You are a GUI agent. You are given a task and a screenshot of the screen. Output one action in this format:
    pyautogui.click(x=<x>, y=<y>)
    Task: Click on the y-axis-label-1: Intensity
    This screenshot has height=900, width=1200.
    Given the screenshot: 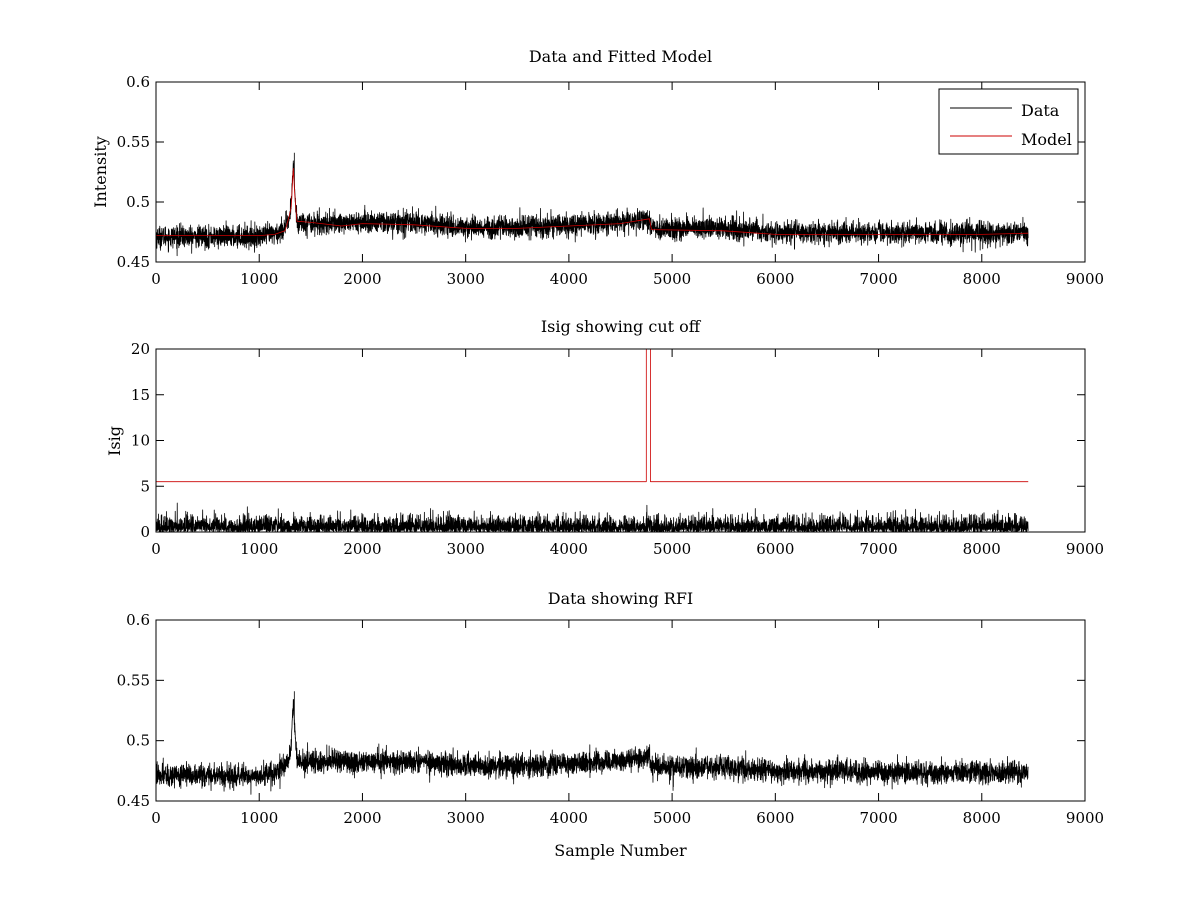 What is the action you would take?
    pyautogui.click(x=100, y=172)
    